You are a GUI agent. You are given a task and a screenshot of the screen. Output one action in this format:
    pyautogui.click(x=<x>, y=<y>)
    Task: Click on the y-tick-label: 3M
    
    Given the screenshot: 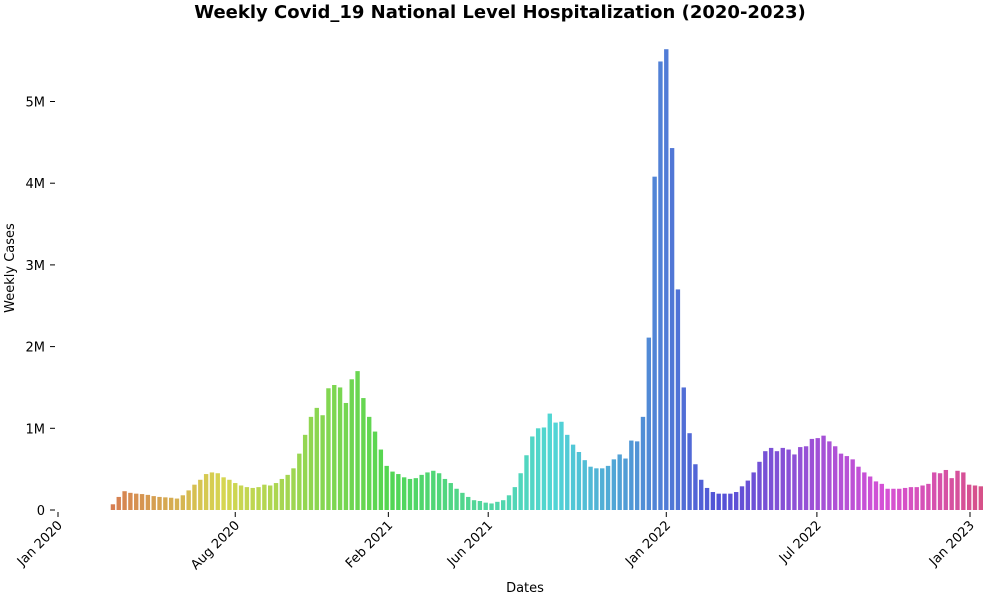 What is the action you would take?
    pyautogui.click(x=36, y=266)
    